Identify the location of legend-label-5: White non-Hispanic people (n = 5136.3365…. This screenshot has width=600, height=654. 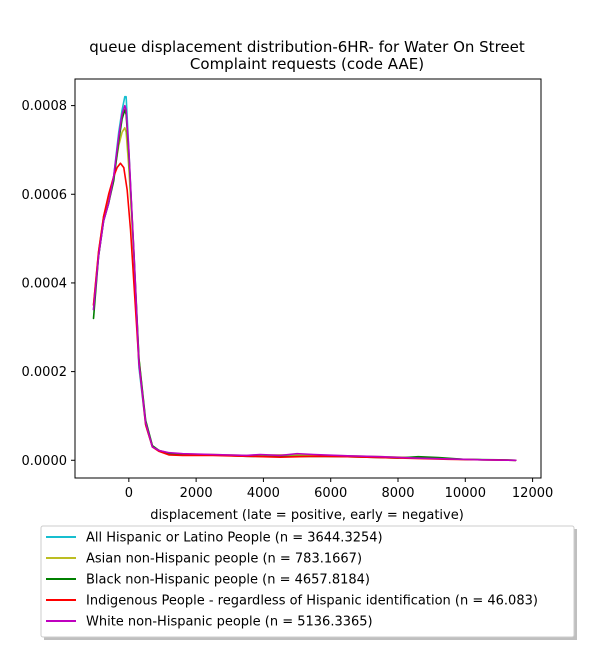
(229, 622).